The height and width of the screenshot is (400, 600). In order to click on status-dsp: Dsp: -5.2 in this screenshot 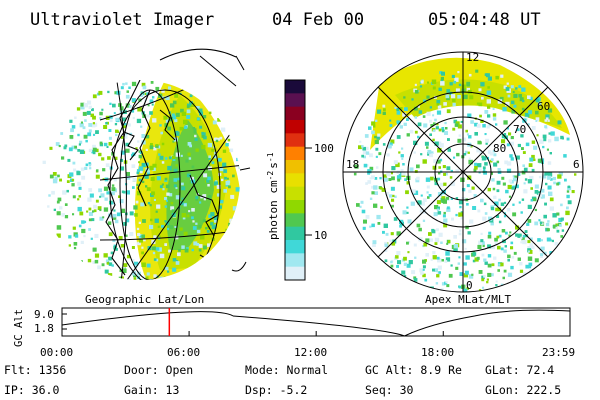, I will do `click(276, 390)`.